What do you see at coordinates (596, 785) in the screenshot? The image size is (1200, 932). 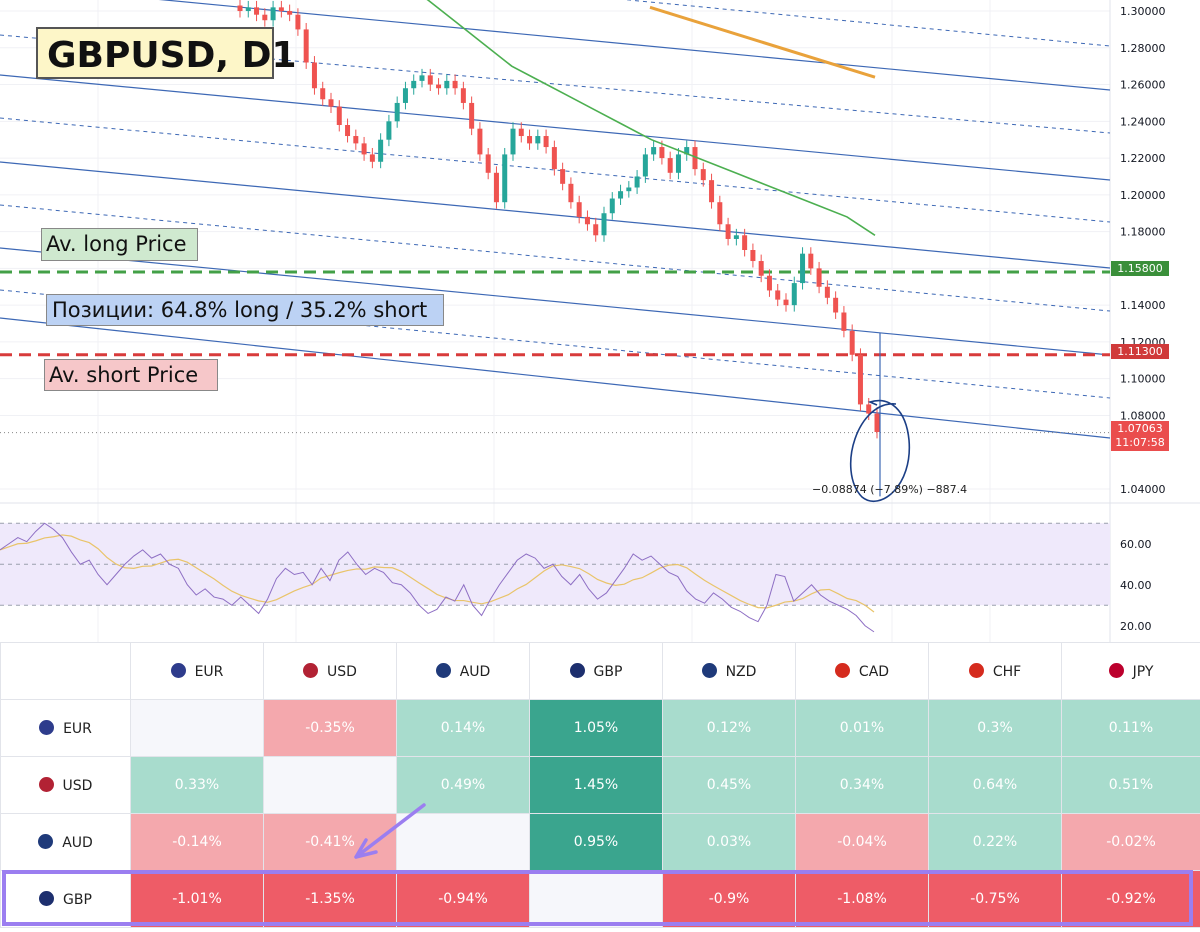 I see `table-cell: 1.45%` at bounding box center [596, 785].